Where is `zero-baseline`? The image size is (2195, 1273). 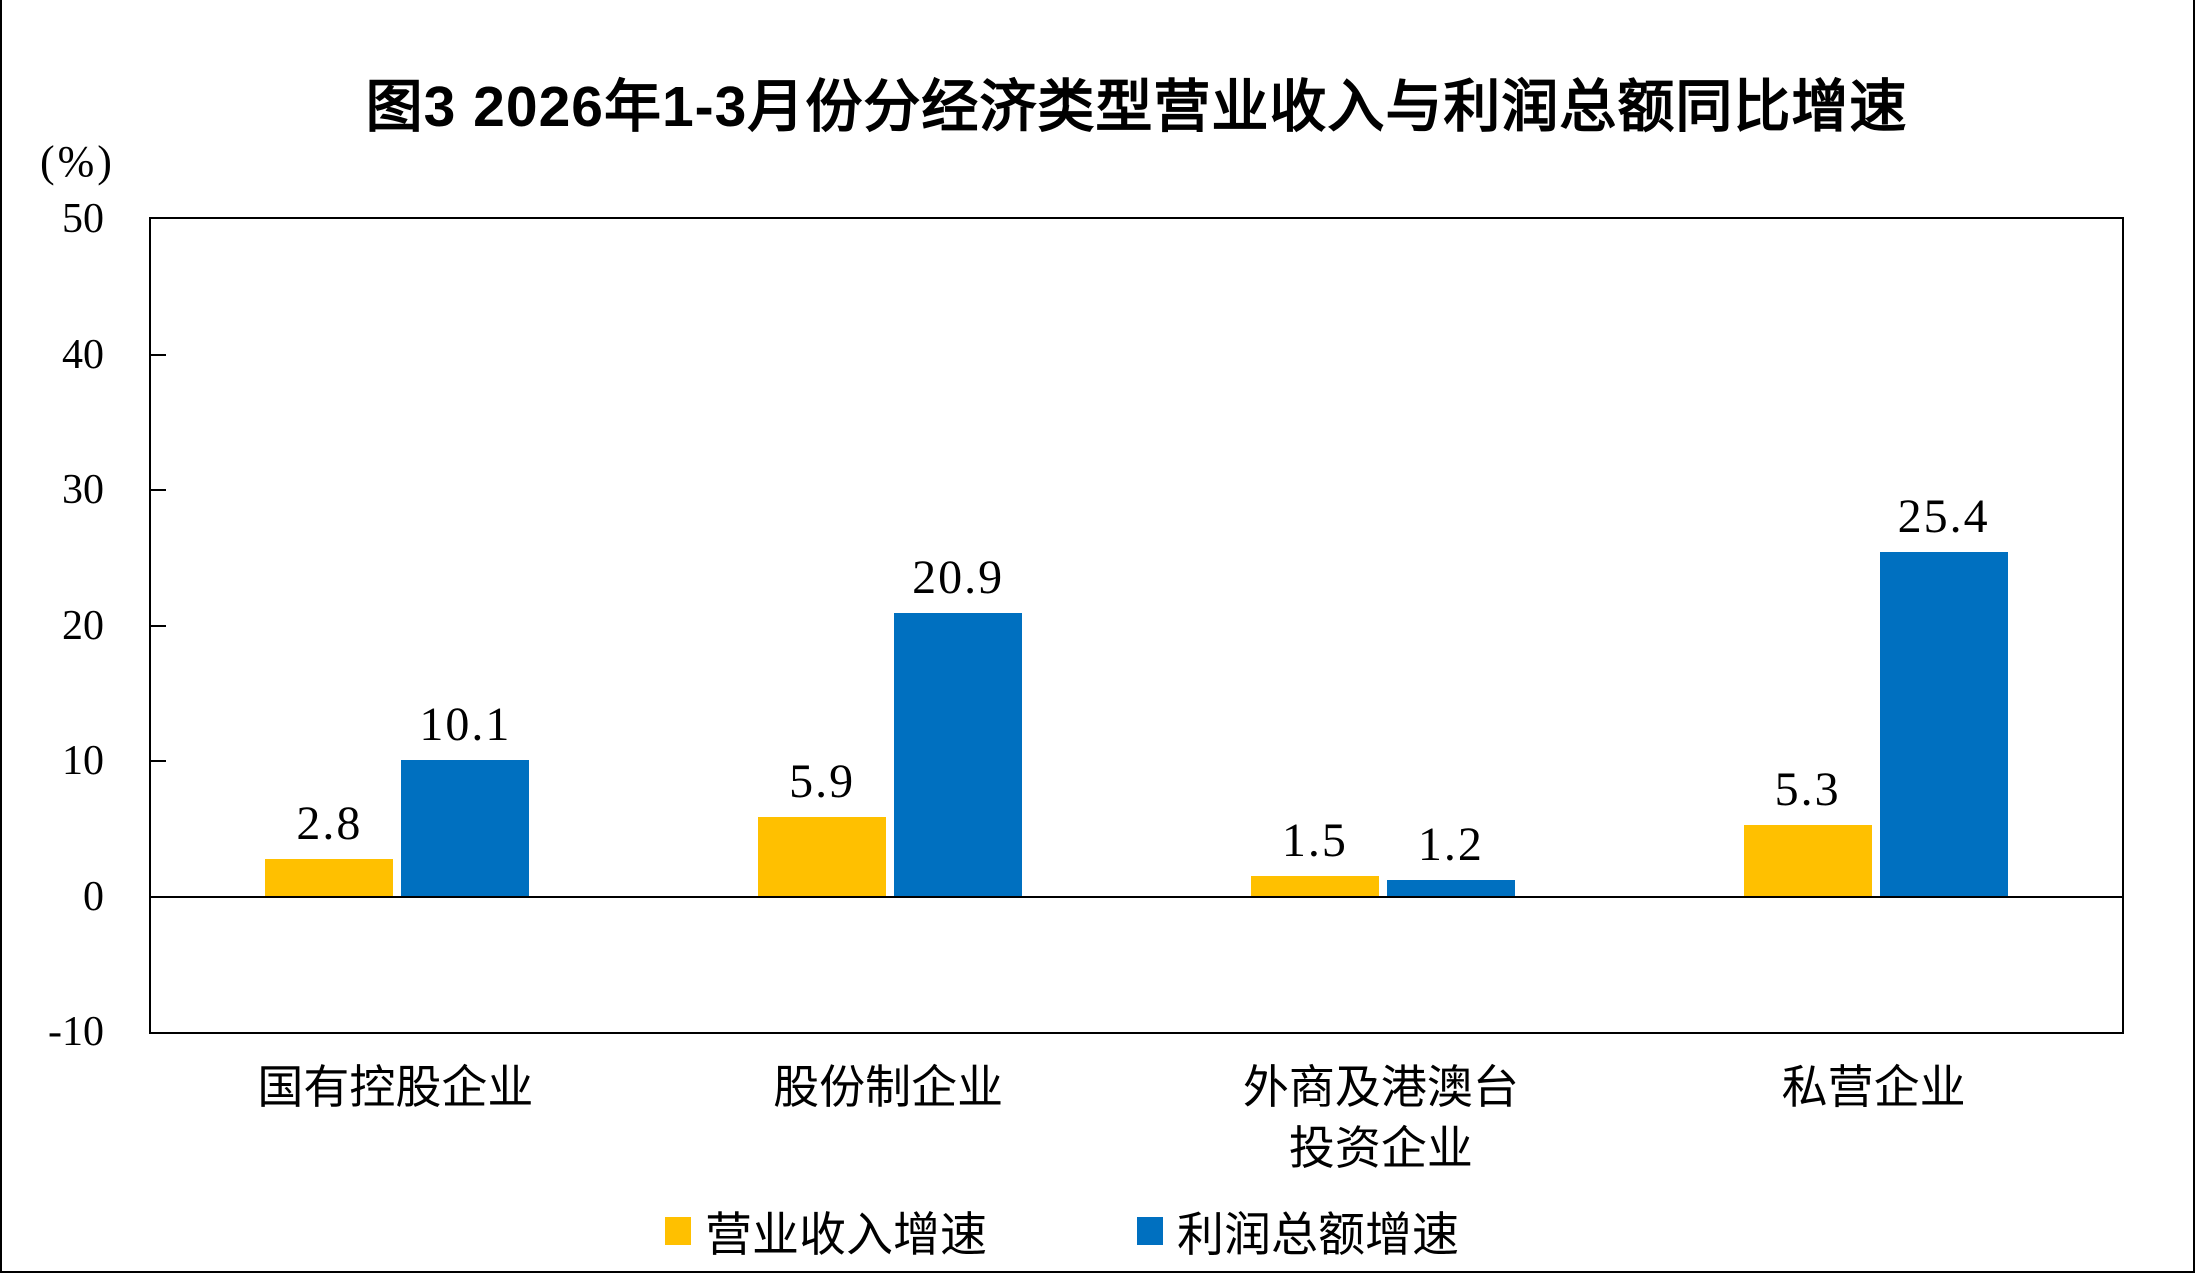 zero-baseline is located at coordinates (1136, 896).